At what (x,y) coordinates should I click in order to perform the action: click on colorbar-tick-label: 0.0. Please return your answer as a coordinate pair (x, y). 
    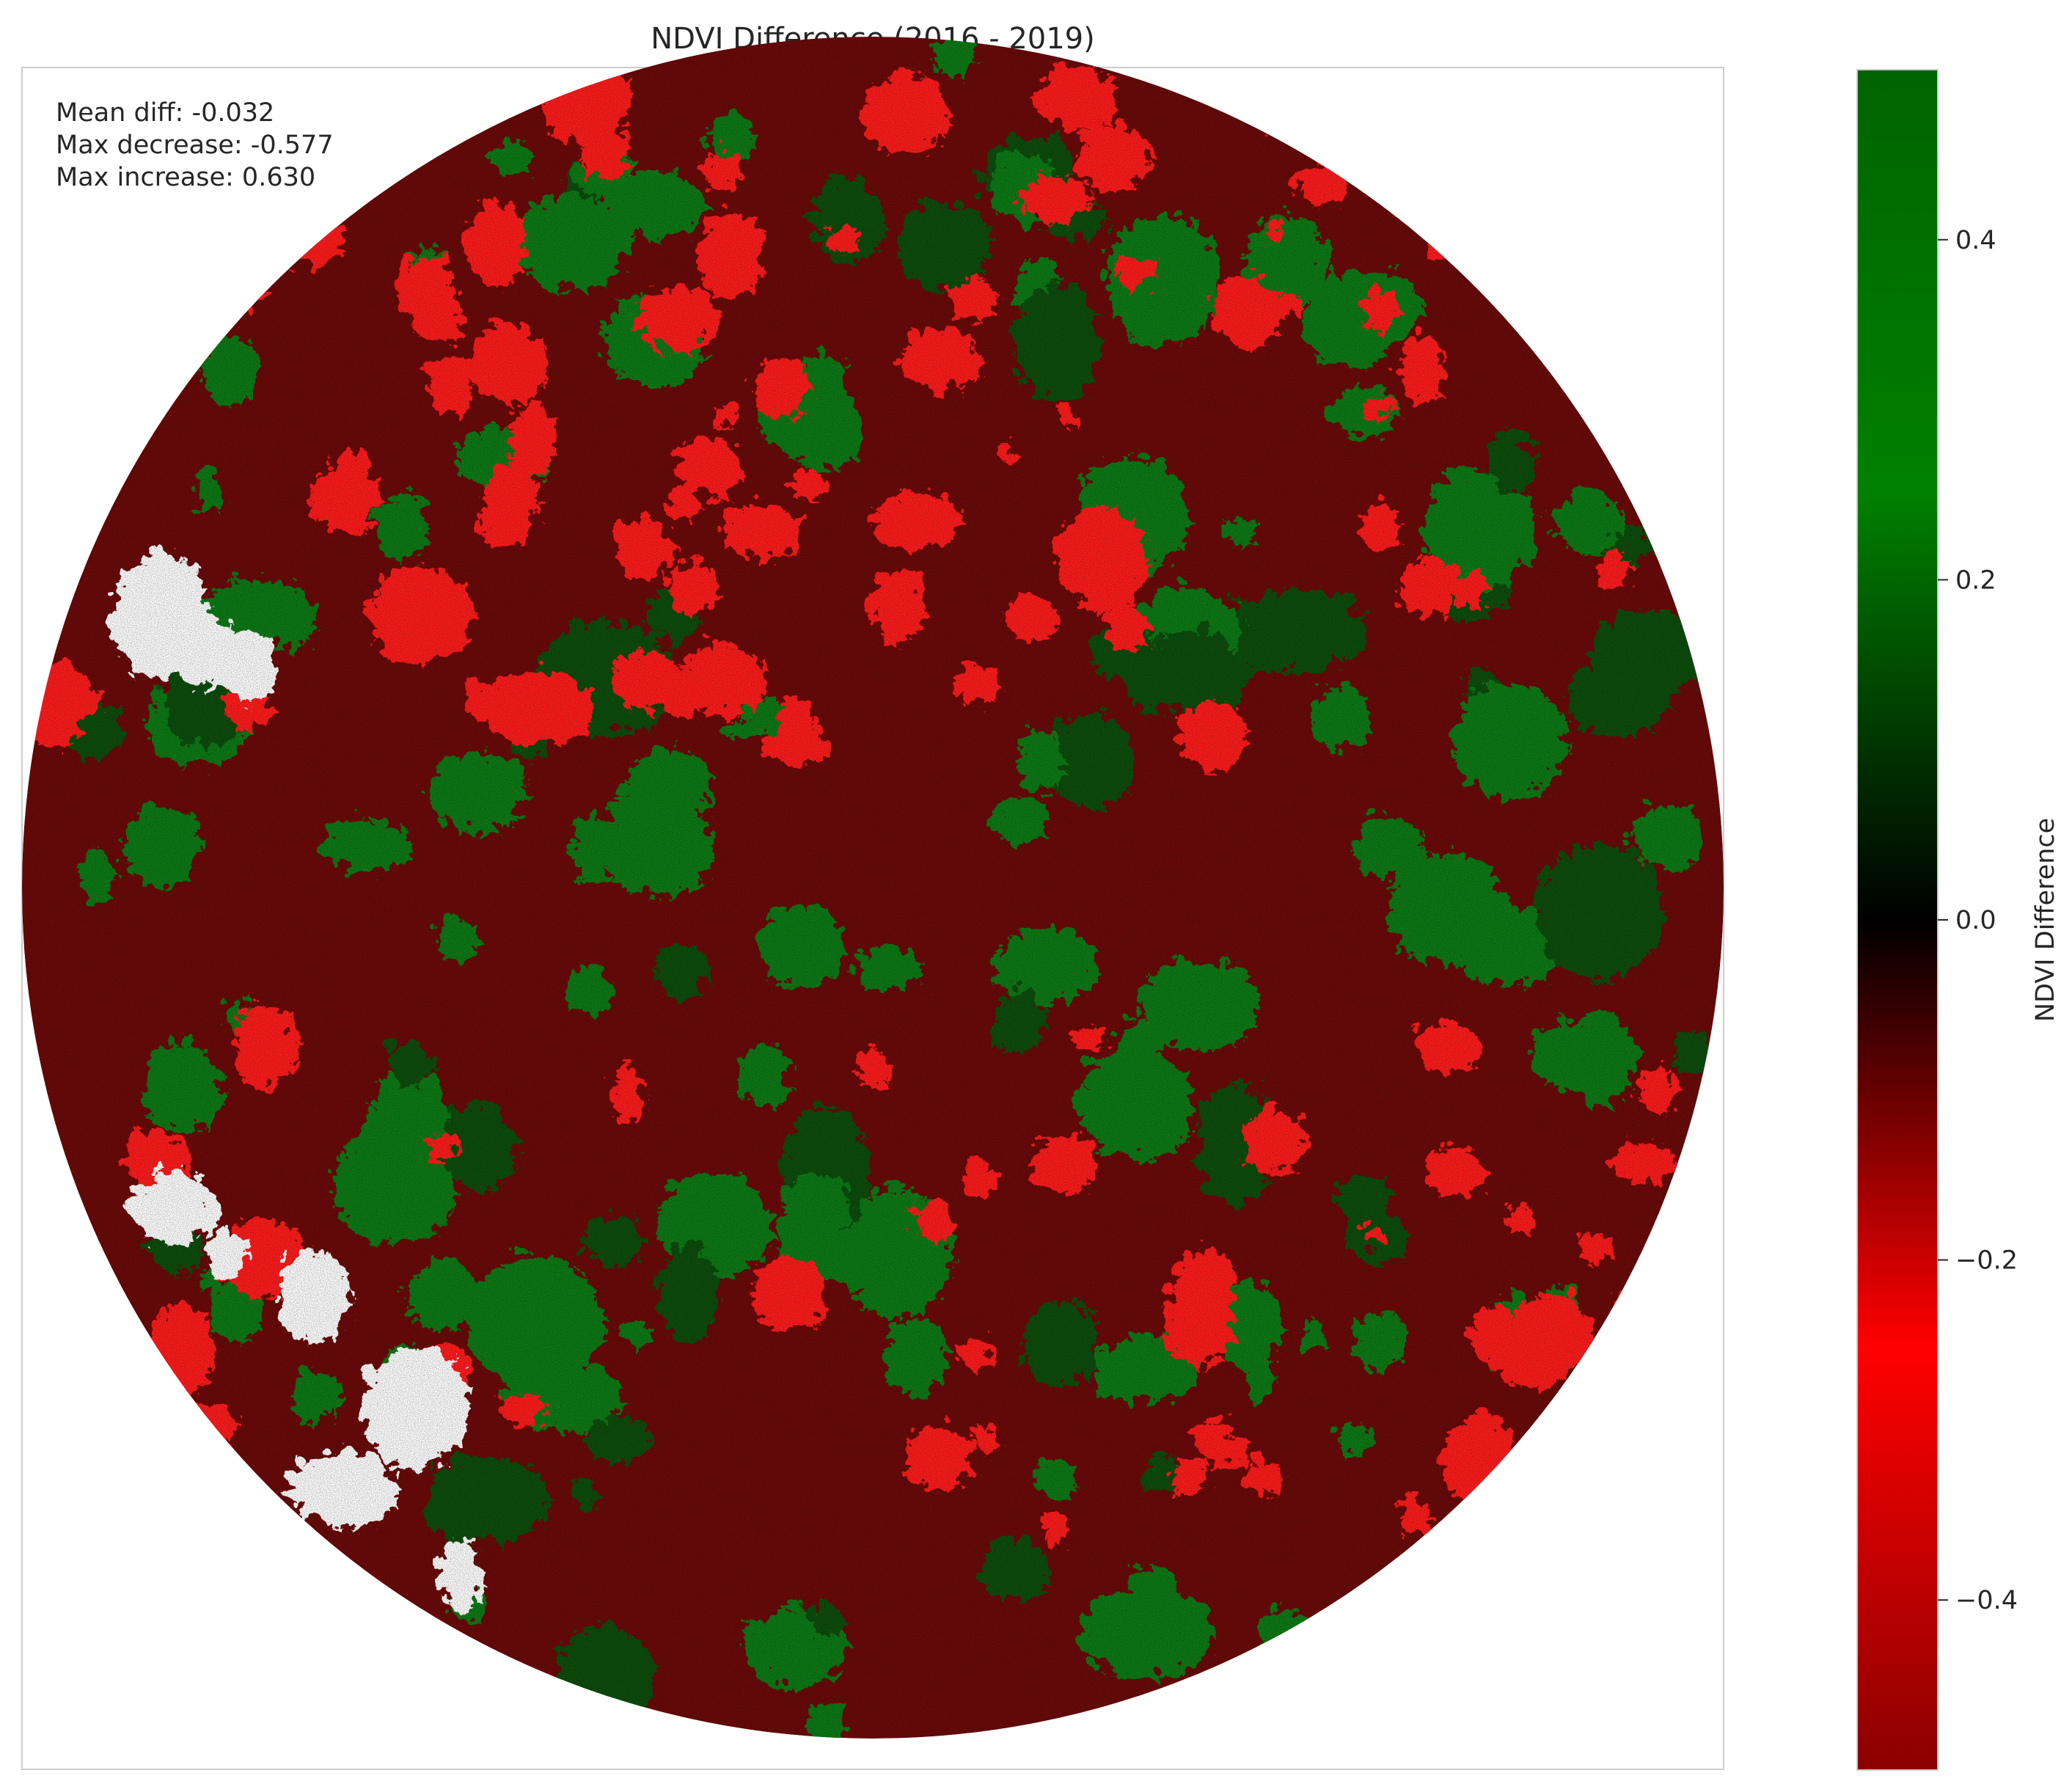
    Looking at the image, I should click on (1975, 920).